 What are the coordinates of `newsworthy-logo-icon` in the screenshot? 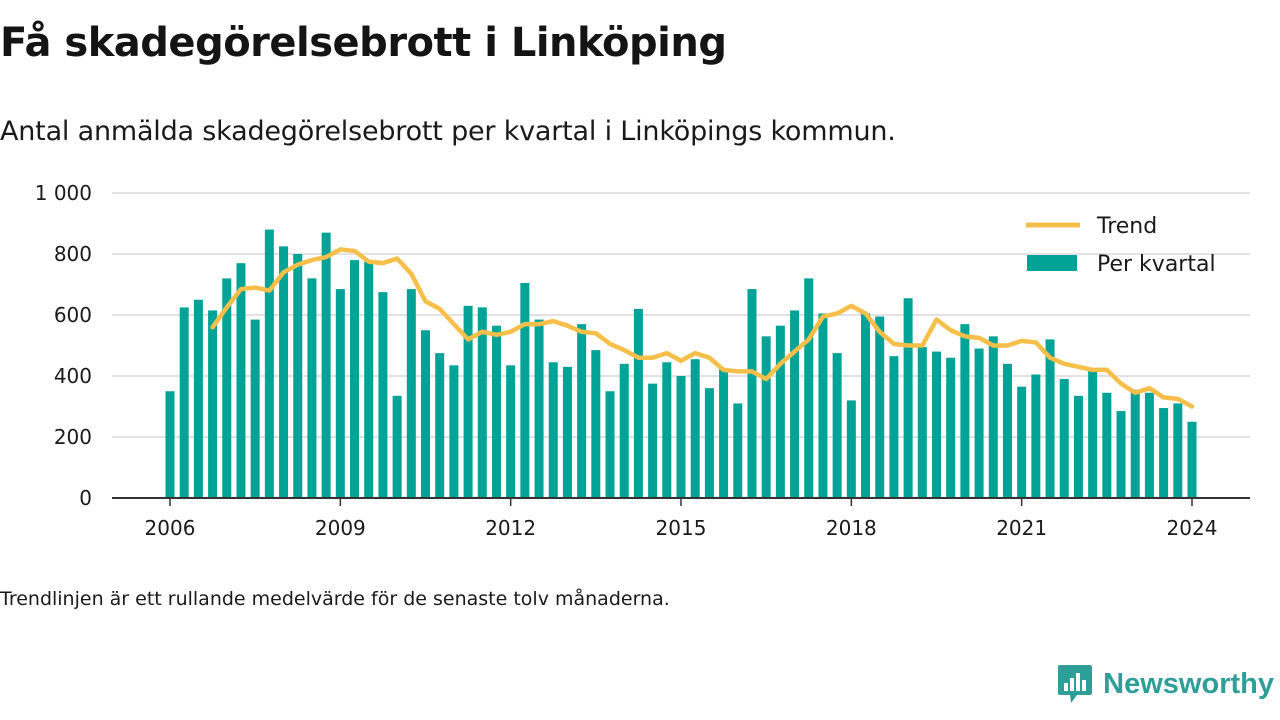 It's located at (1075, 684).